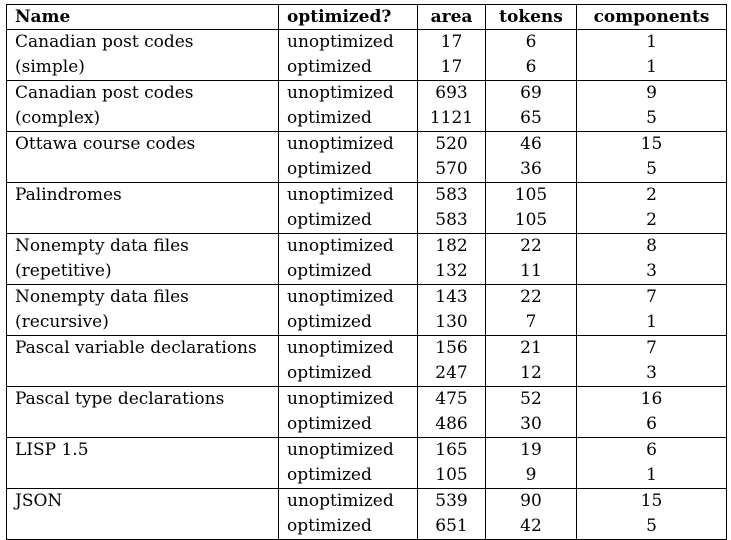 The width and height of the screenshot is (731, 540). I want to click on cell-area: 693, so click(451, 93).